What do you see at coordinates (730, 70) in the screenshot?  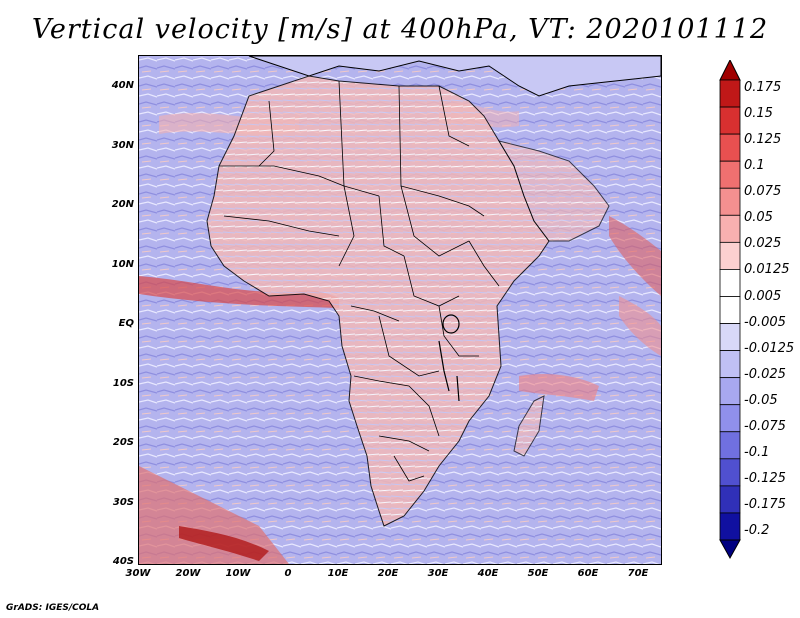 I see `colorbar-top-arrow` at bounding box center [730, 70].